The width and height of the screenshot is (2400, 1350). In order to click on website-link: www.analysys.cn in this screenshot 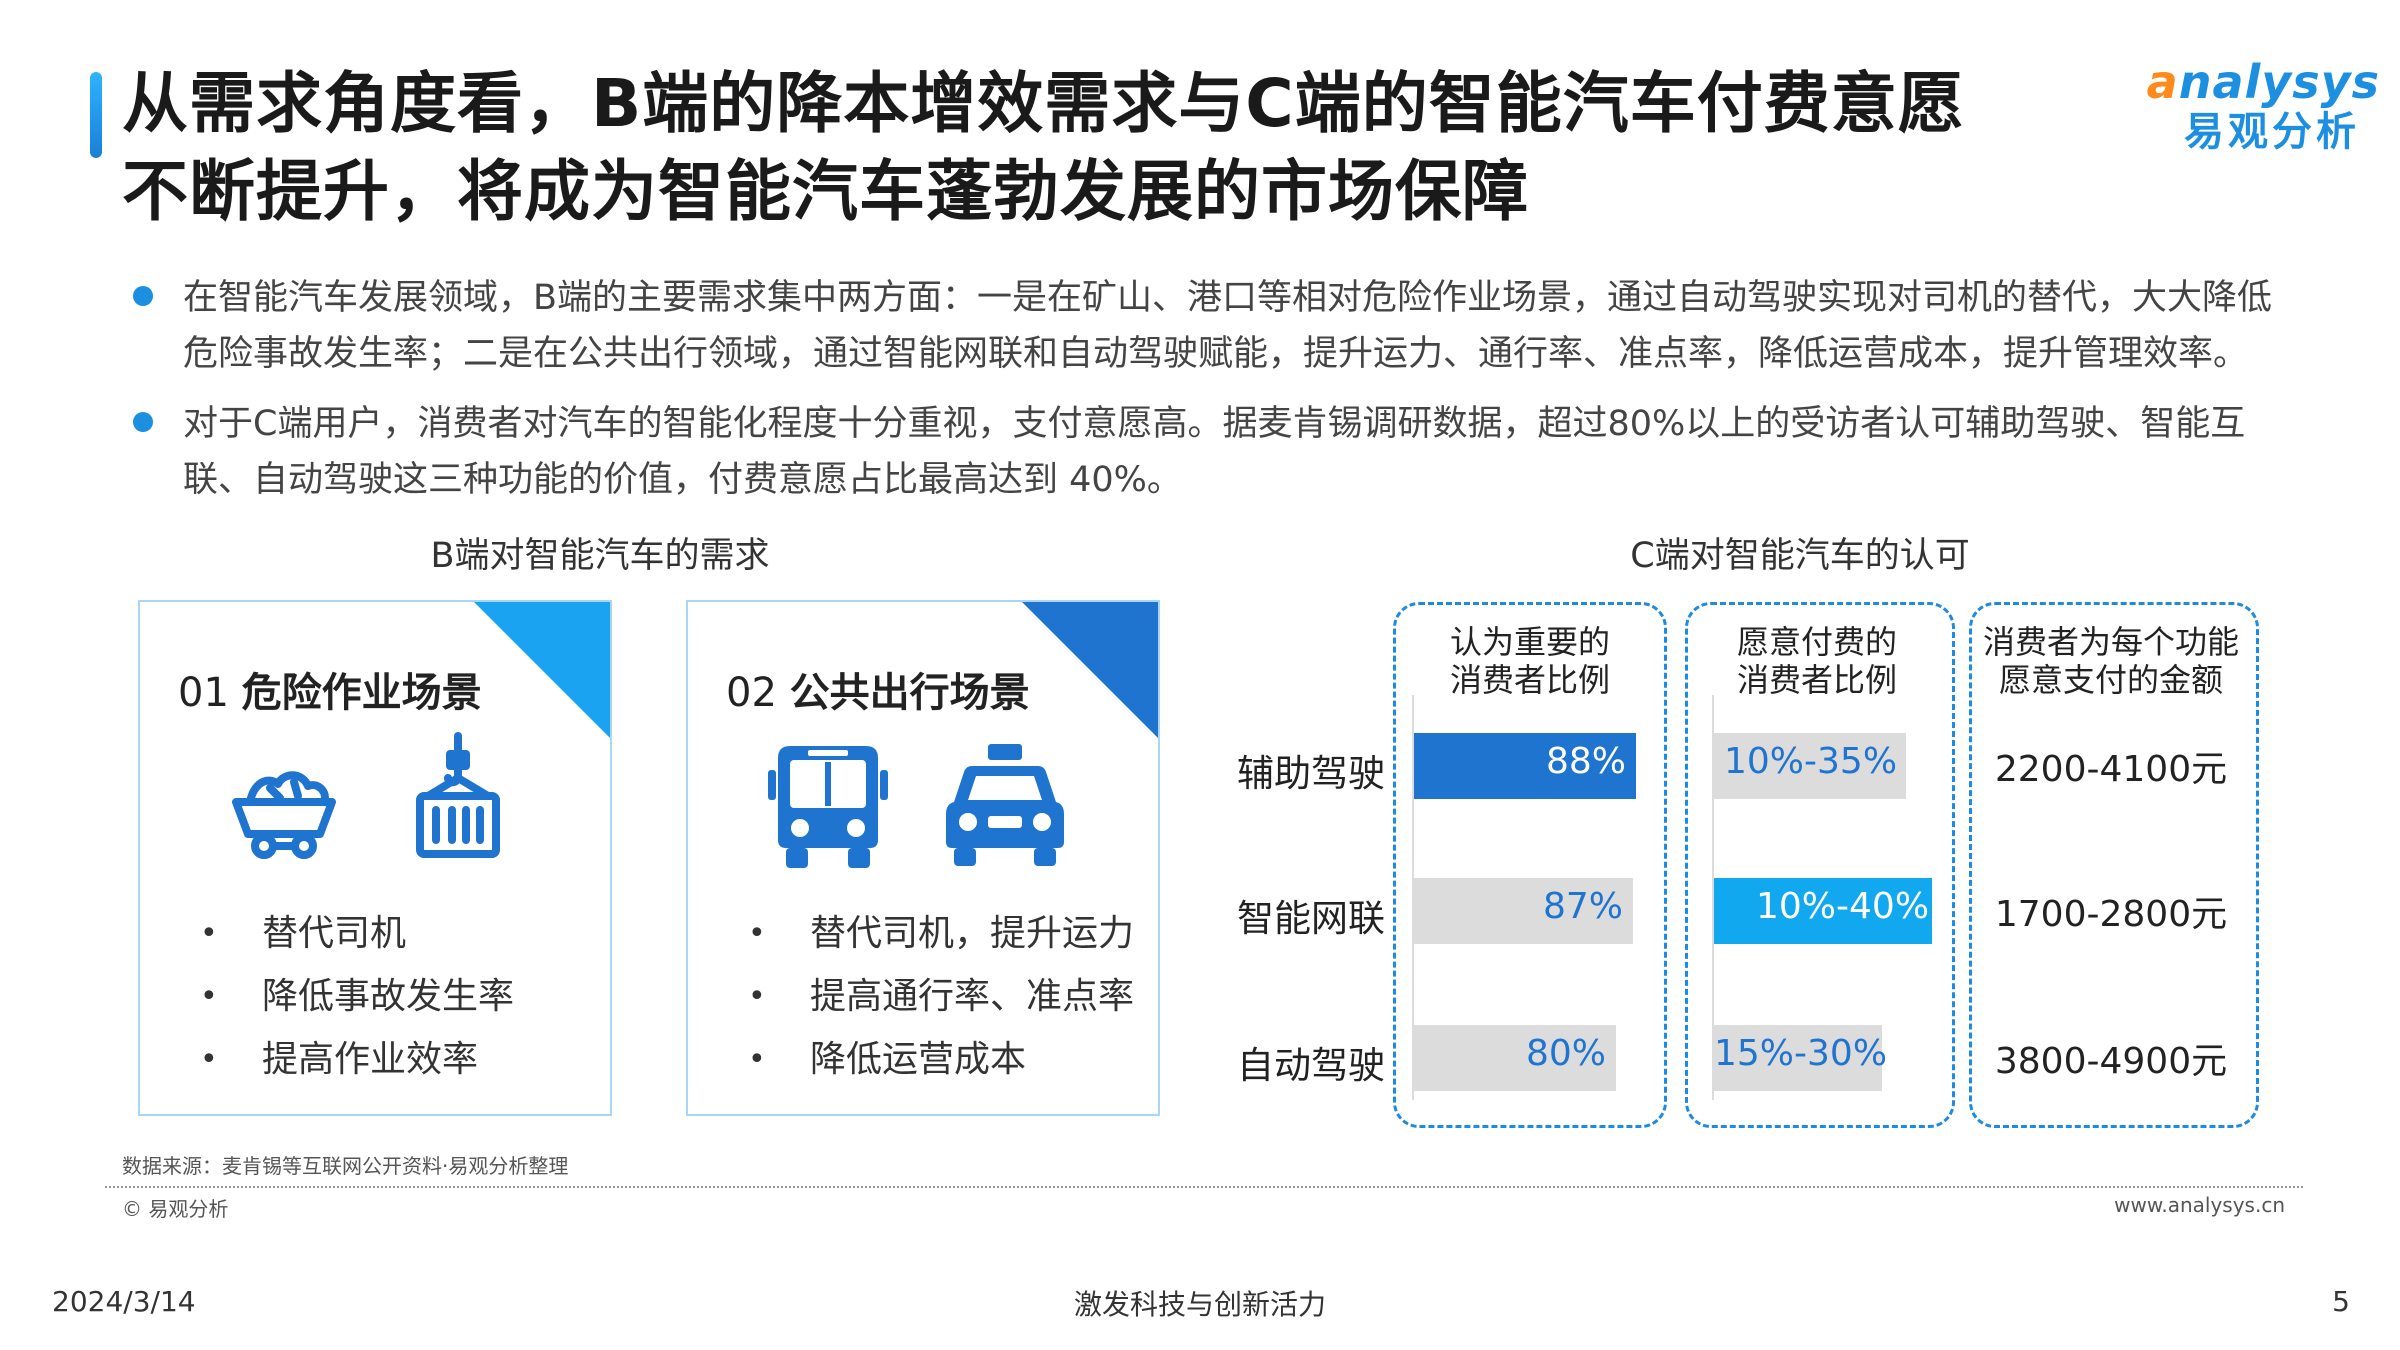, I will do `click(2199, 1205)`.